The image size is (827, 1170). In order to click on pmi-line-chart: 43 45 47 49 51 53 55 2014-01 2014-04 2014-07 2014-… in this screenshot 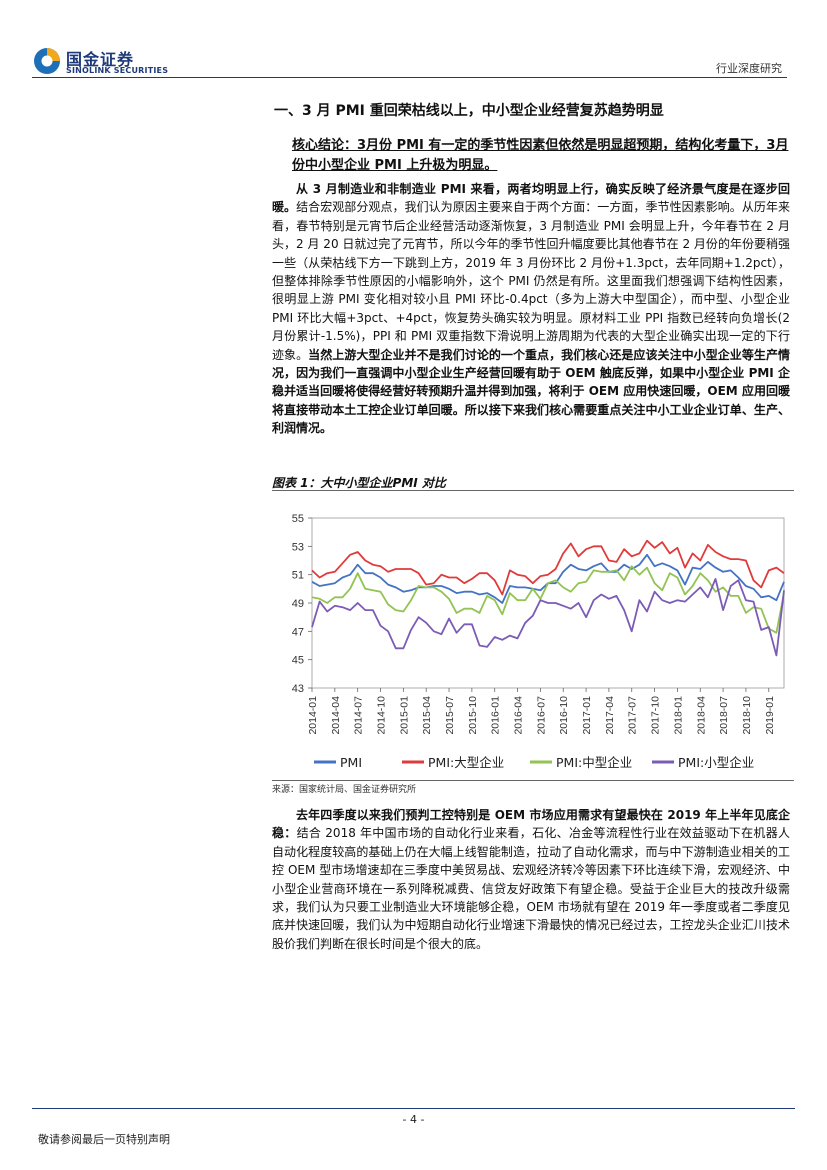, I will do `click(538, 641)`.